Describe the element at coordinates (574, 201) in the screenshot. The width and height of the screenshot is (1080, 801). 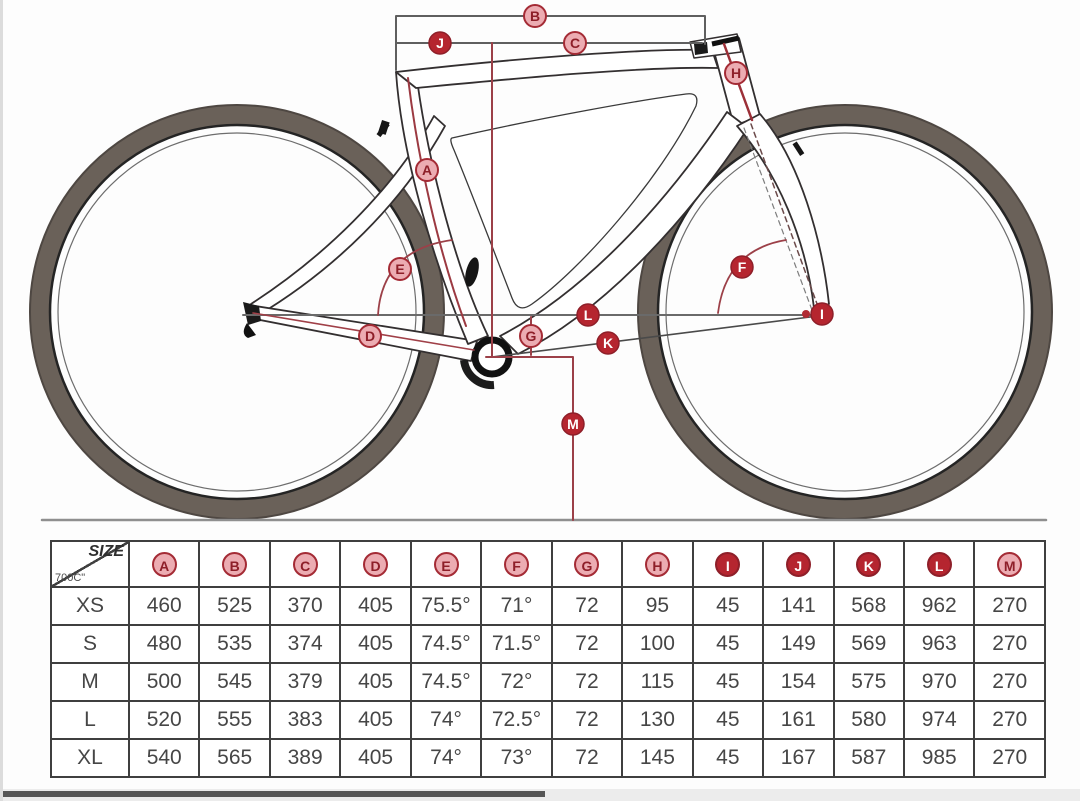
I see `frame-inner-contour` at that location.